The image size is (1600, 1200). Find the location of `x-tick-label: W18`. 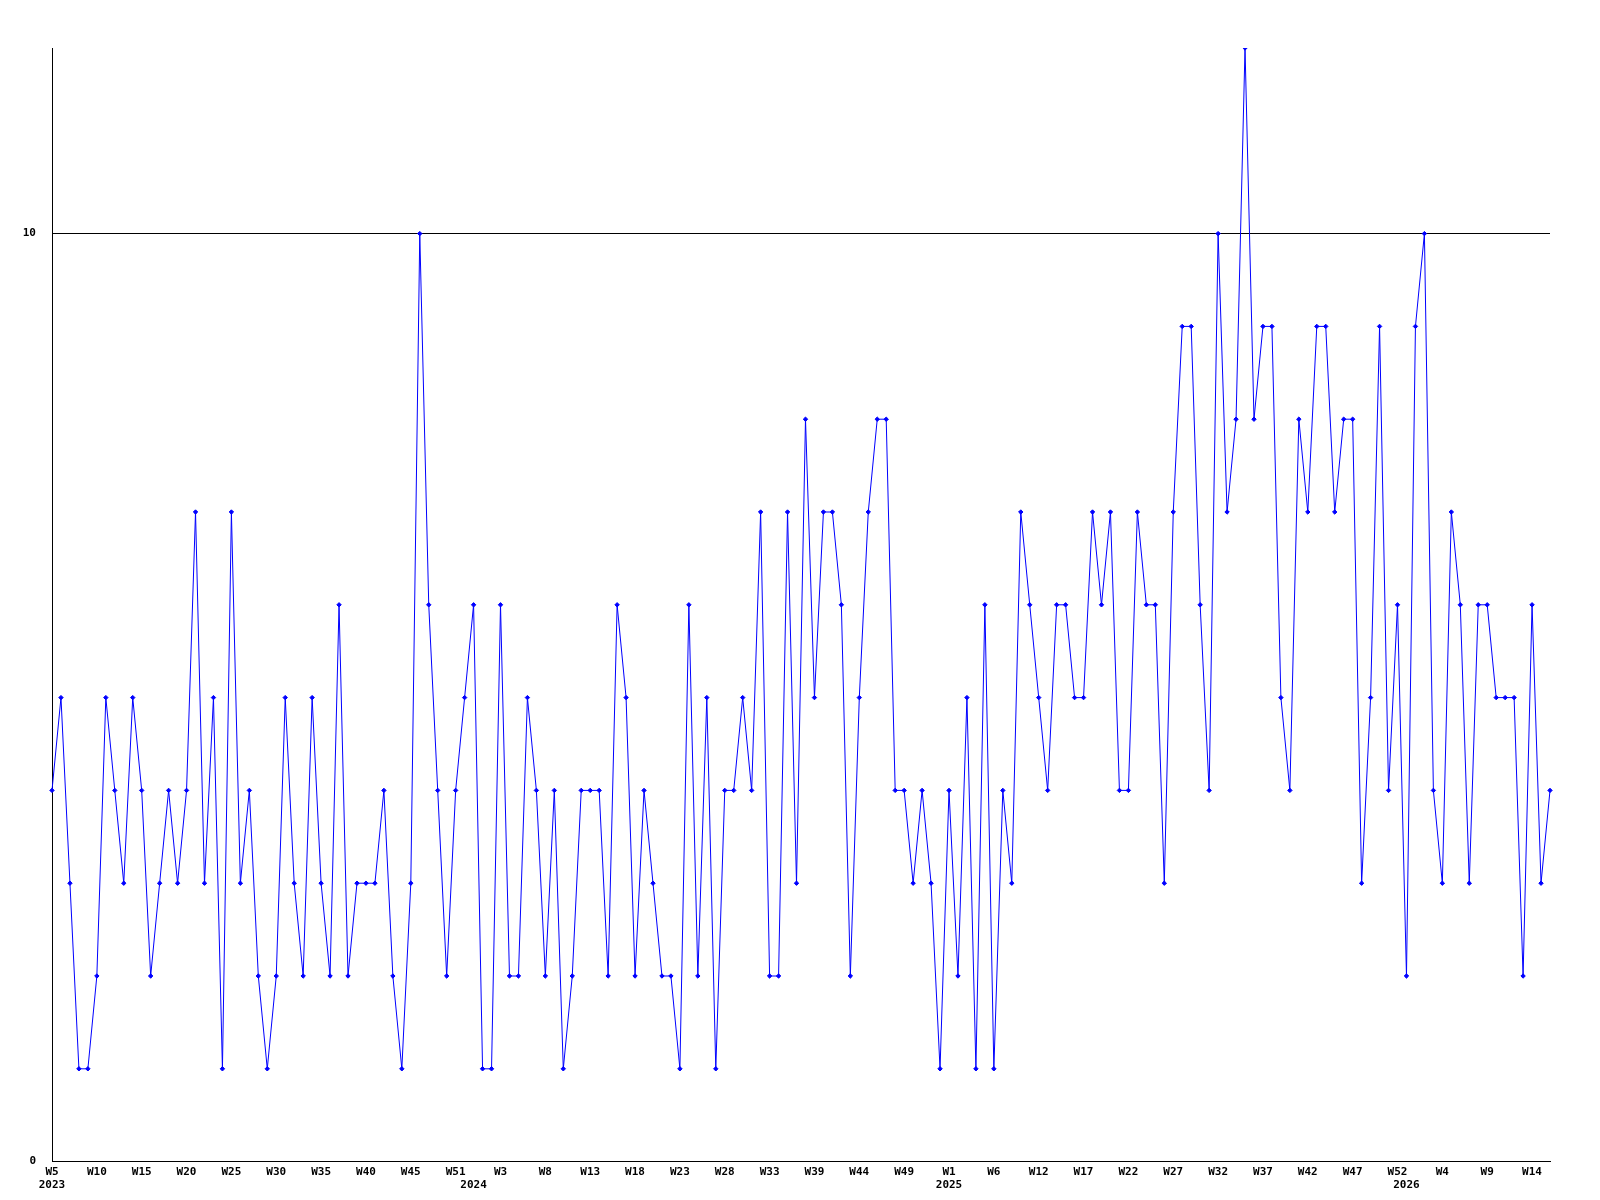

x-tick-label: W18 is located at coordinates (635, 1172).